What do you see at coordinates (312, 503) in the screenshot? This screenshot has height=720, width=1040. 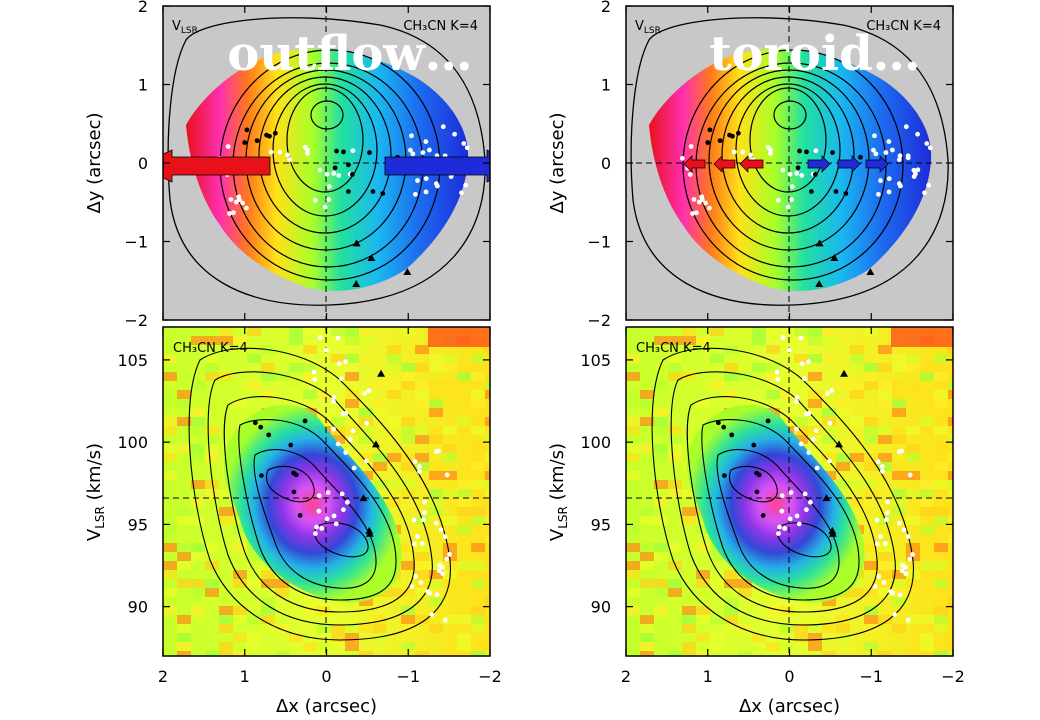 I see `pv-emission` at bounding box center [312, 503].